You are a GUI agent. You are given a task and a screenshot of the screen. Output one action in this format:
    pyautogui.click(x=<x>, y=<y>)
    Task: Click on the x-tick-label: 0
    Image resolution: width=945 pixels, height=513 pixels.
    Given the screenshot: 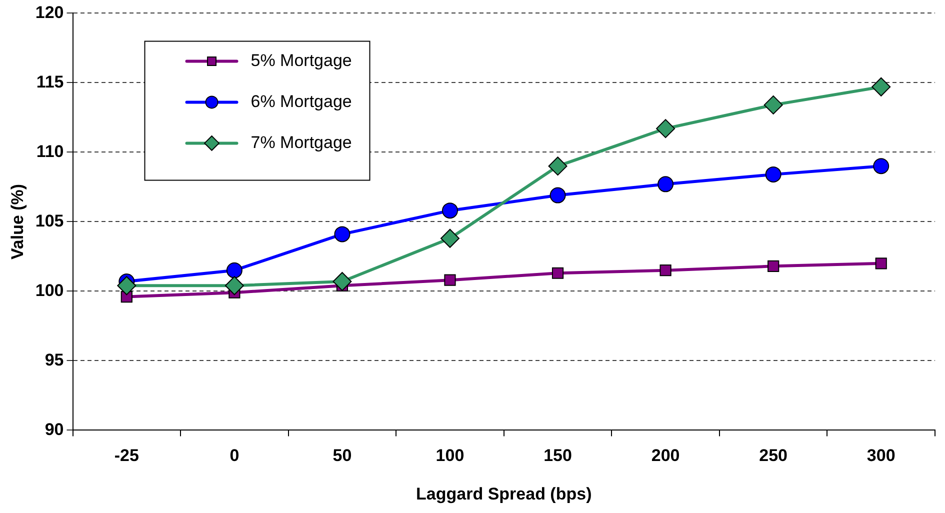 What is the action you would take?
    pyautogui.click(x=235, y=456)
    